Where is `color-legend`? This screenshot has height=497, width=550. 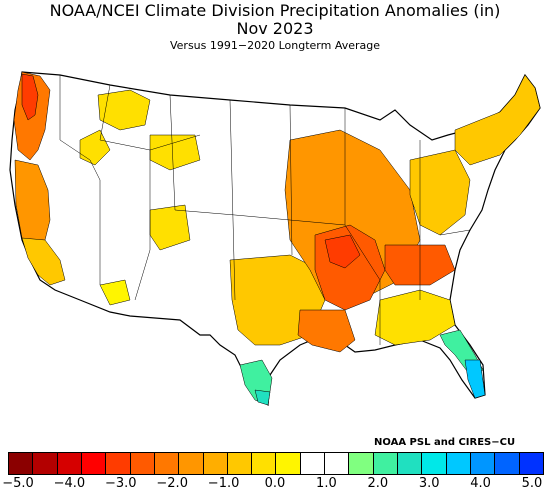
color-legend is located at coordinates (276, 463).